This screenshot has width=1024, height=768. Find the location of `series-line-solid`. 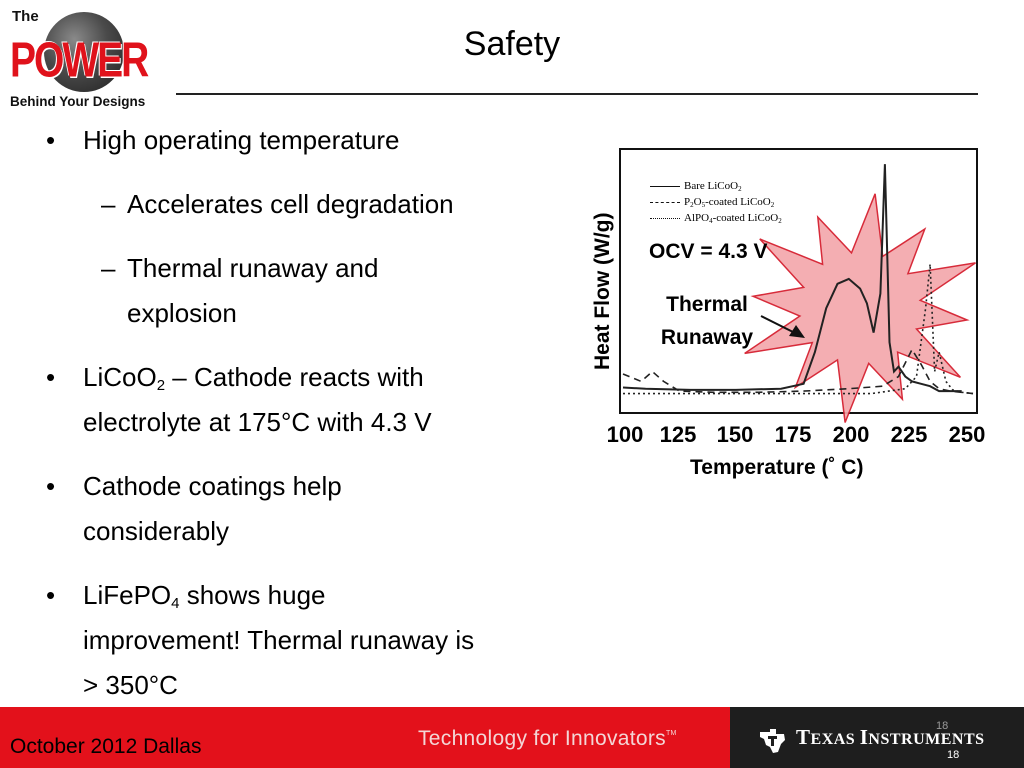

series-line-solid is located at coordinates (792, 278).